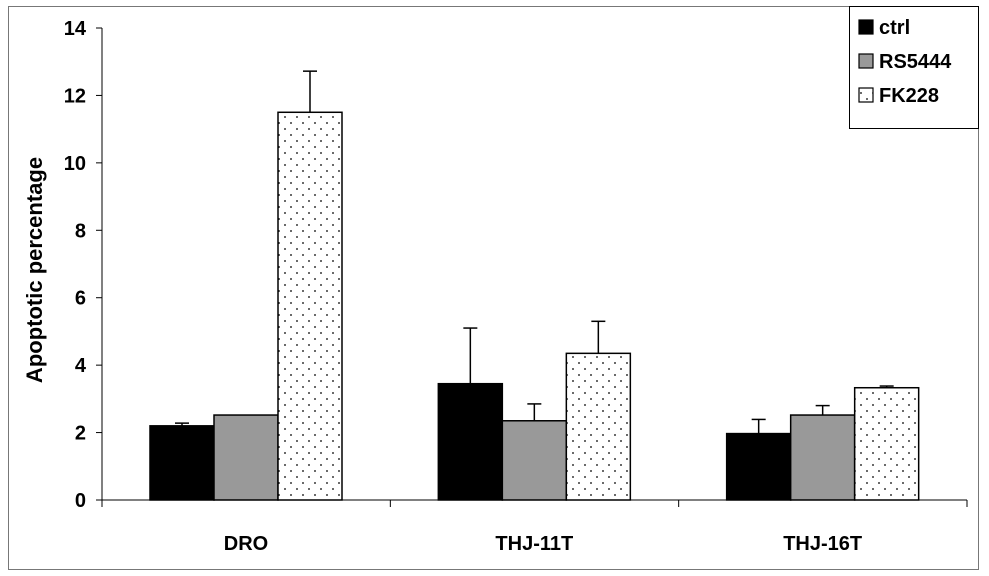 Image resolution: width=989 pixels, height=576 pixels. Describe the element at coordinates (75, 29) in the screenshot. I see `y-tick-label: 14` at that location.